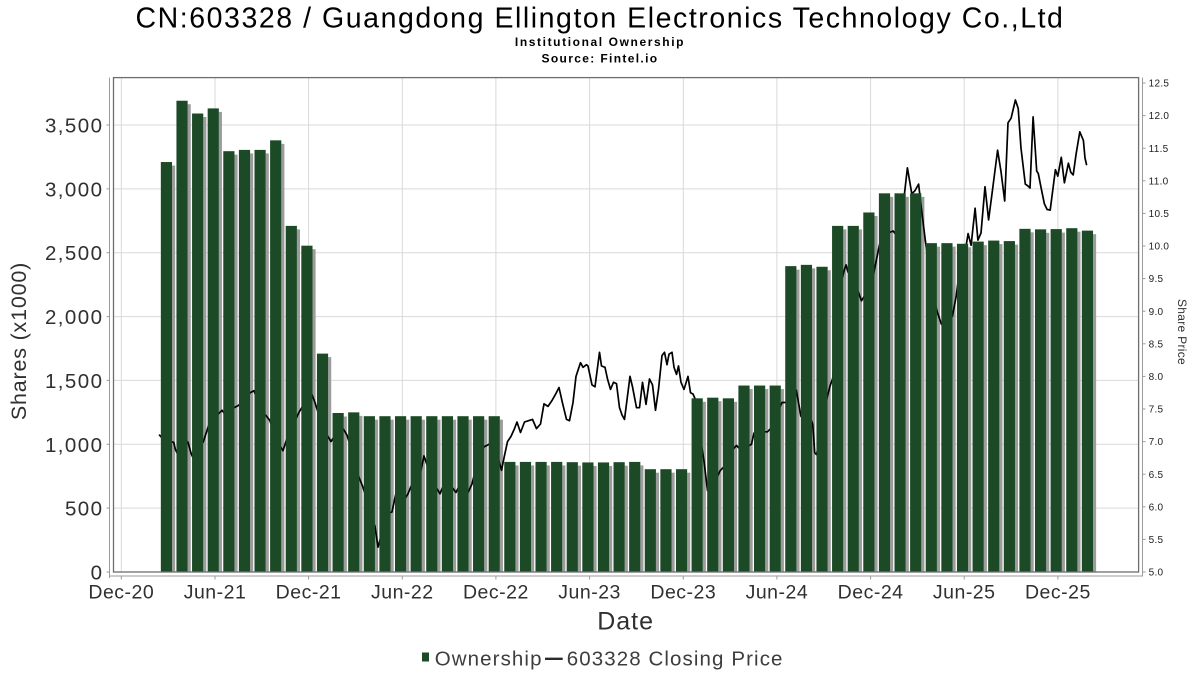 The height and width of the screenshot is (680, 1200). Describe the element at coordinates (97, 573) in the screenshot. I see `svg-text: 0` at that location.